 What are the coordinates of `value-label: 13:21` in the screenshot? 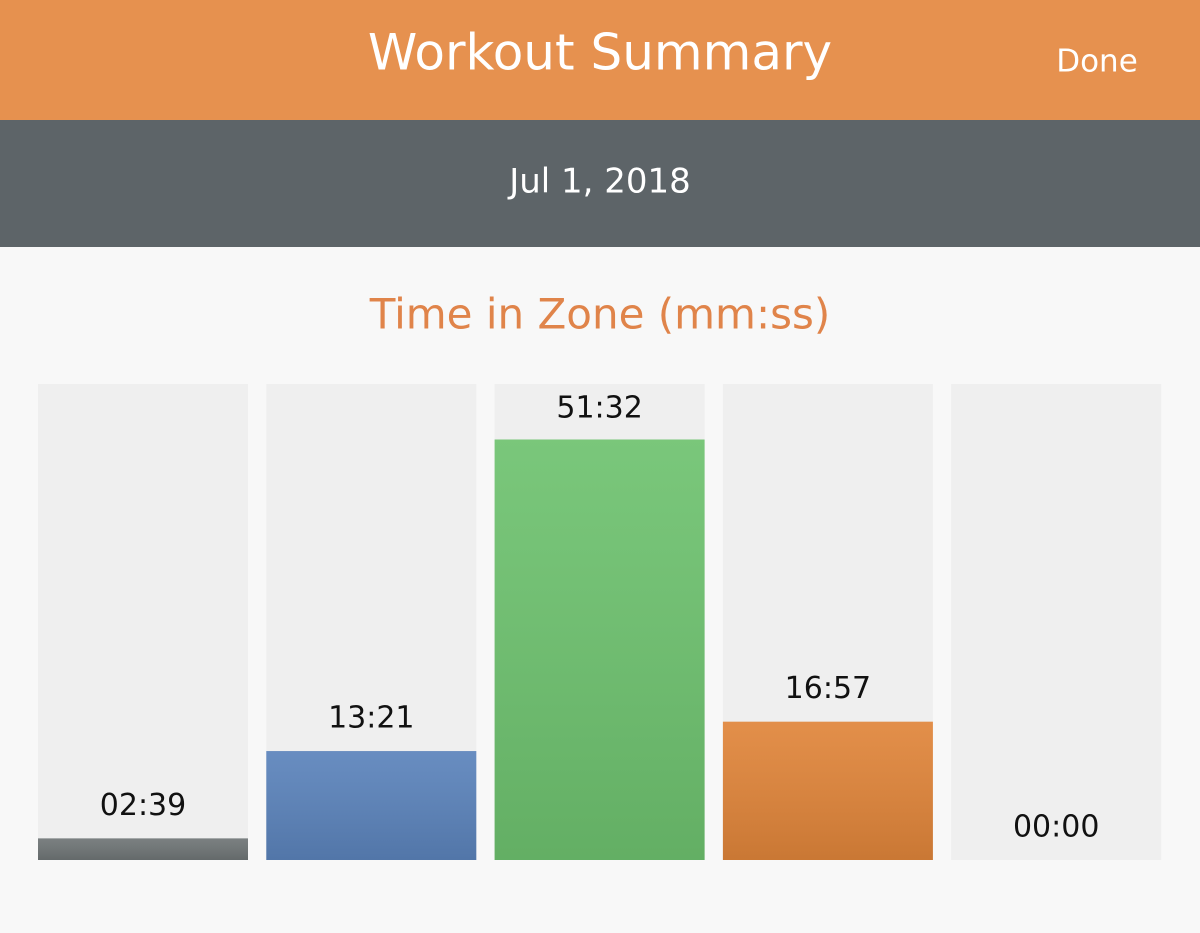 It's located at (371, 718).